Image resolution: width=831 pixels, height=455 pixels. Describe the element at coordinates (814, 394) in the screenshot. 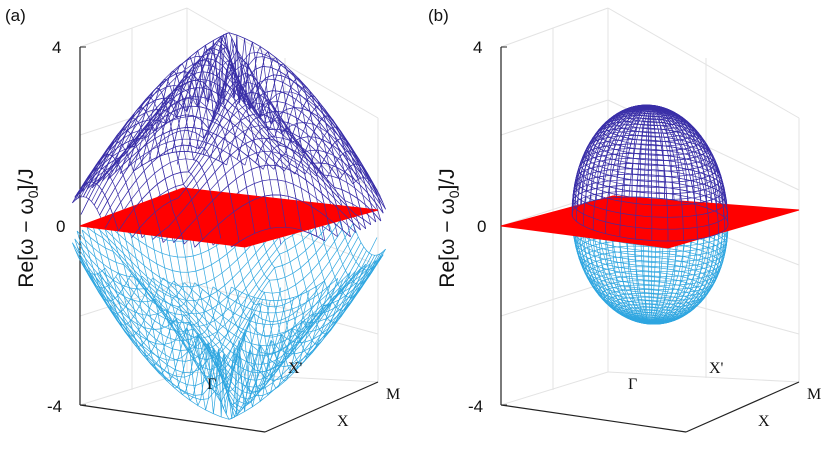

I see `panel-b-k-m: M` at that location.